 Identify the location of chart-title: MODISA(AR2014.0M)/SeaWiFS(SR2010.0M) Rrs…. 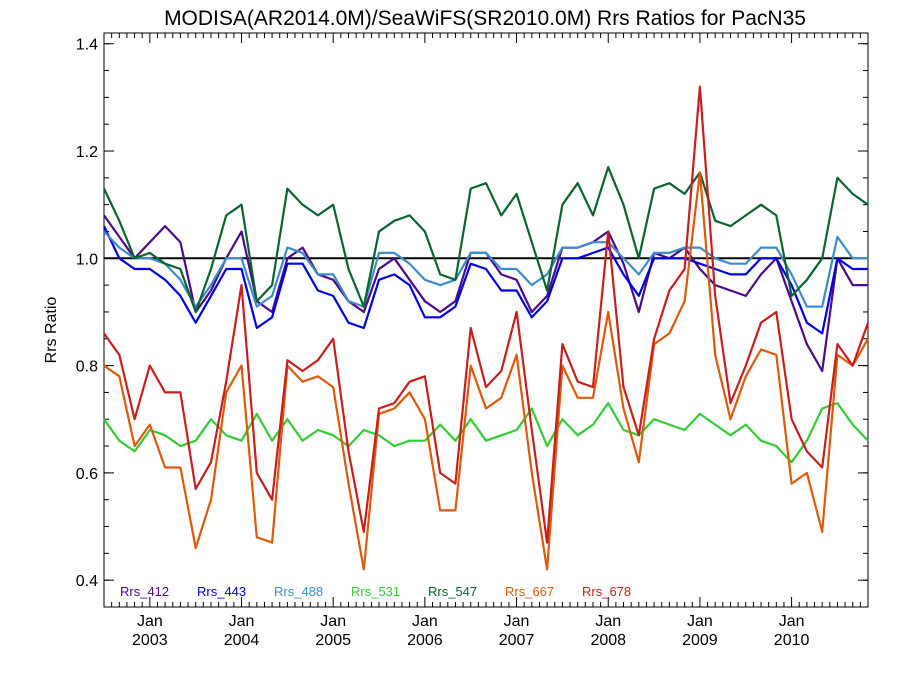
(485, 18).